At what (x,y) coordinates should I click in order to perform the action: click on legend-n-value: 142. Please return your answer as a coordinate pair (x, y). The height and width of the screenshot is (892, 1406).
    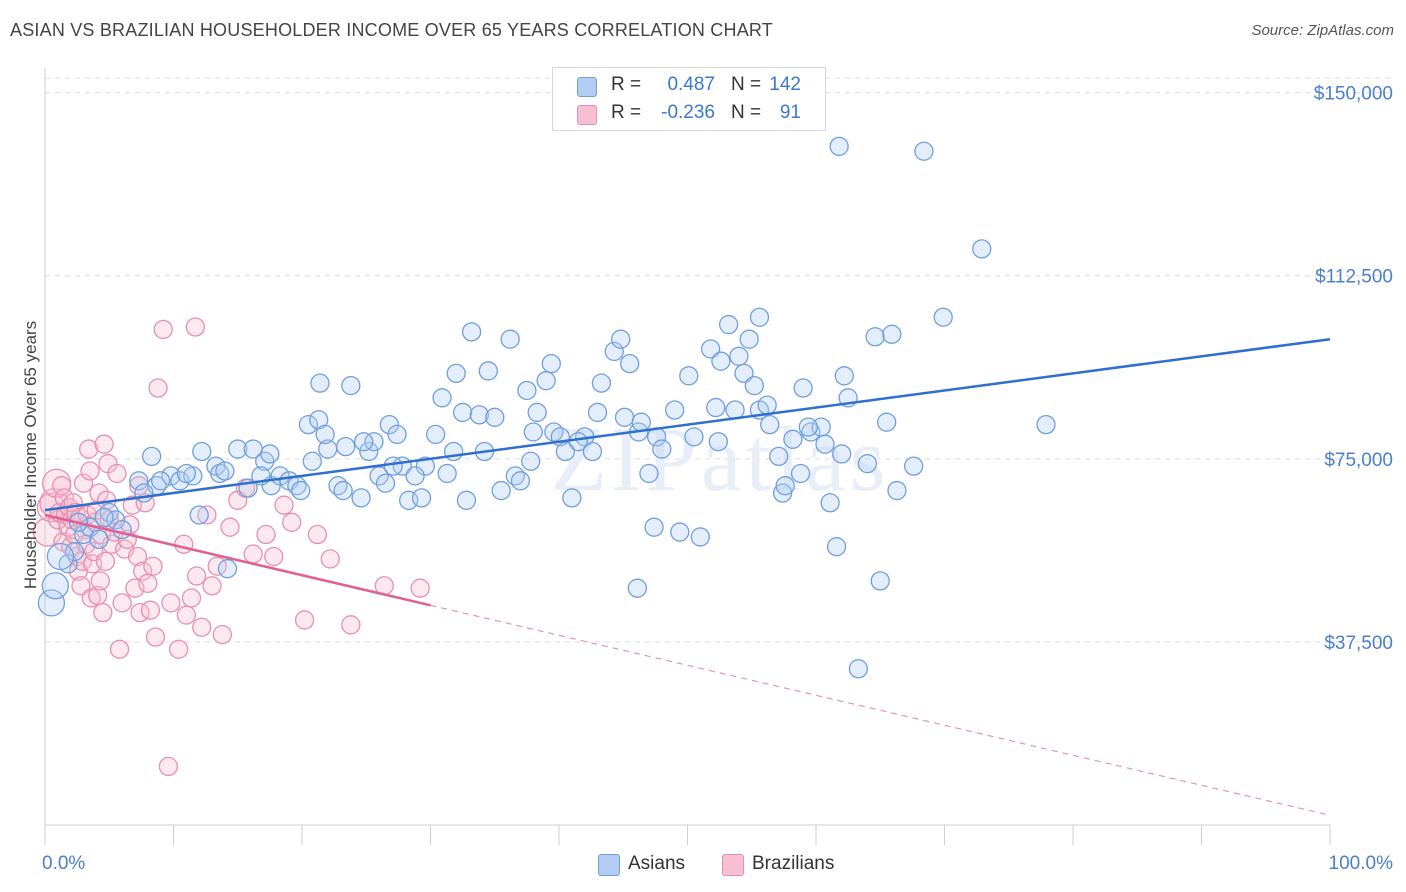
    Looking at the image, I should click on (785, 84).